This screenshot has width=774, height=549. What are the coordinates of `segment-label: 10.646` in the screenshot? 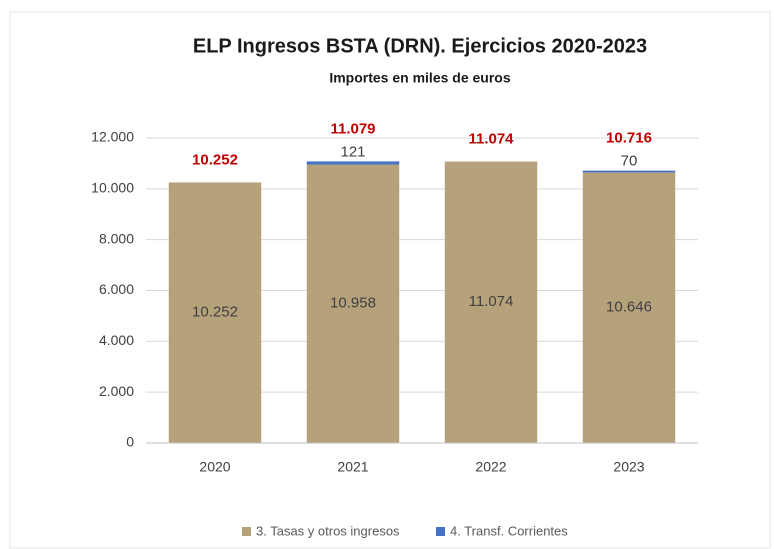 It's located at (629, 307).